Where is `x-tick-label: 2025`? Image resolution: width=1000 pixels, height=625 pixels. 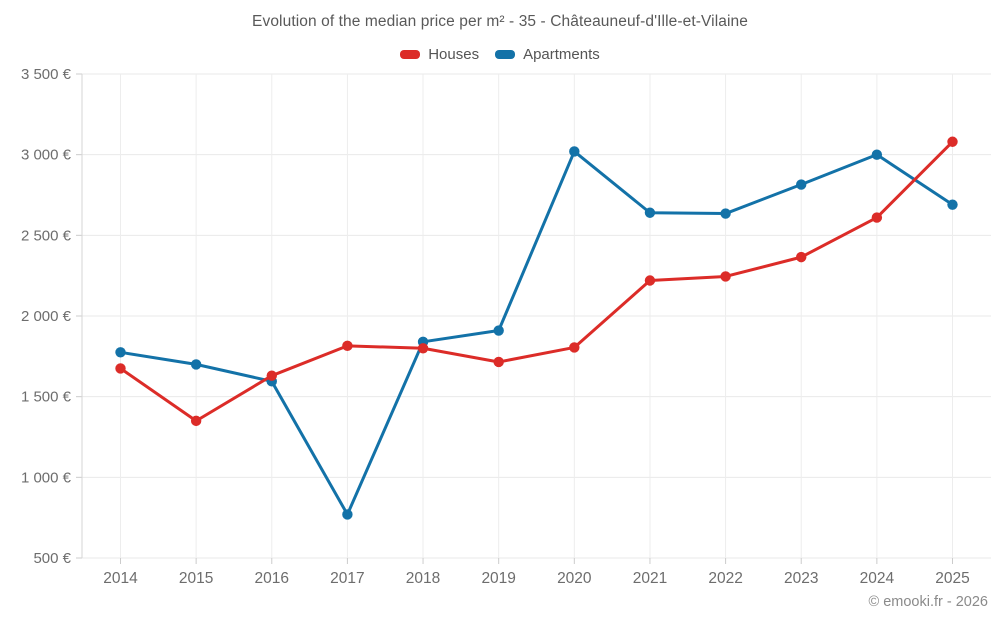
x-tick-label: 2025 is located at coordinates (952, 578).